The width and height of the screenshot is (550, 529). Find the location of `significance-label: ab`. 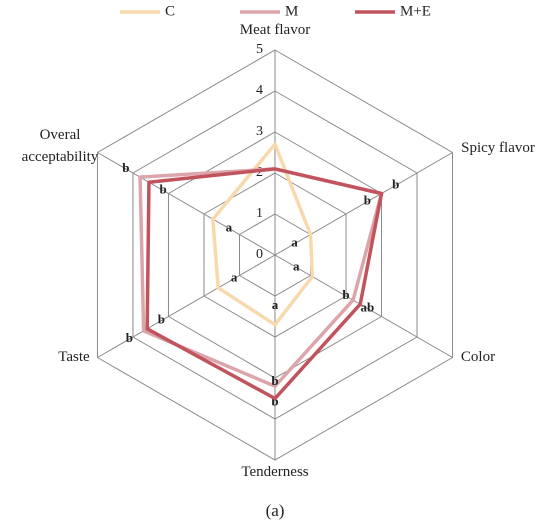

significance-label: ab is located at coordinates (367, 306).